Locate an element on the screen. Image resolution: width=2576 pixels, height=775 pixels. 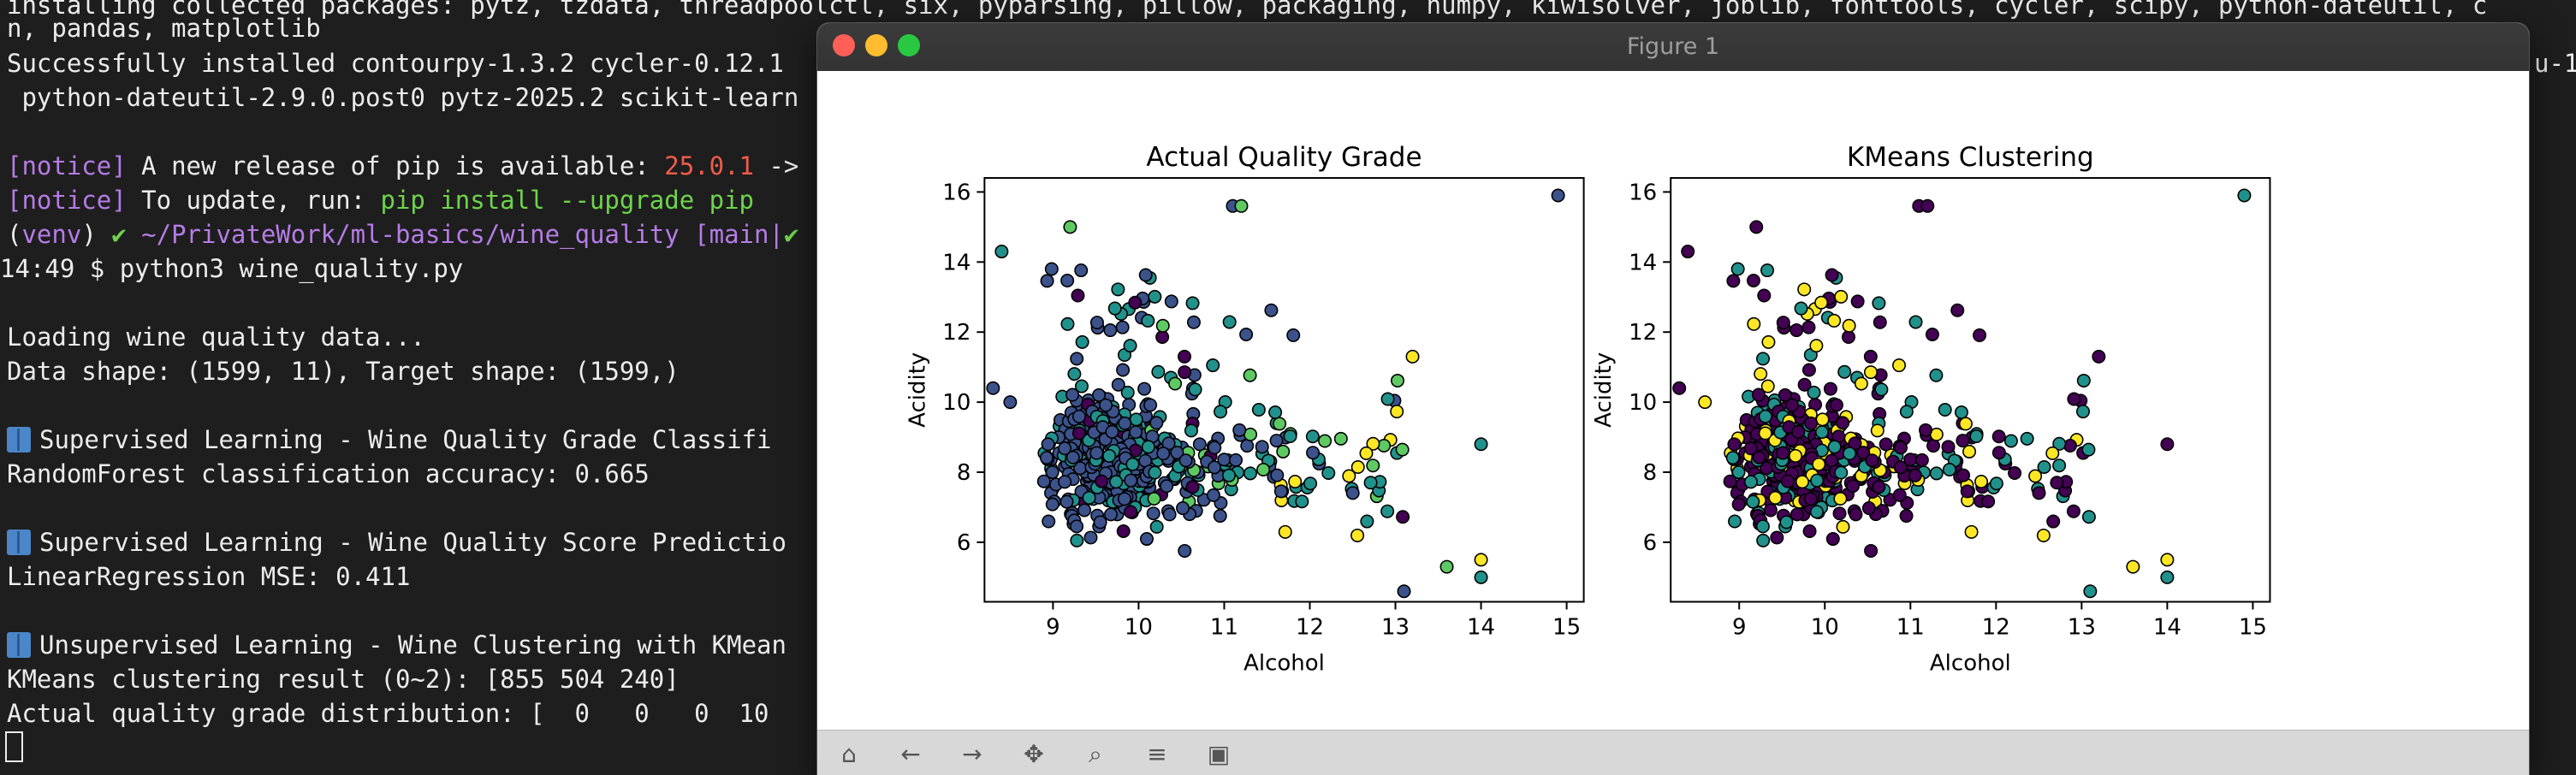
window-titlebar: Figure 1 is located at coordinates (1673, 47).